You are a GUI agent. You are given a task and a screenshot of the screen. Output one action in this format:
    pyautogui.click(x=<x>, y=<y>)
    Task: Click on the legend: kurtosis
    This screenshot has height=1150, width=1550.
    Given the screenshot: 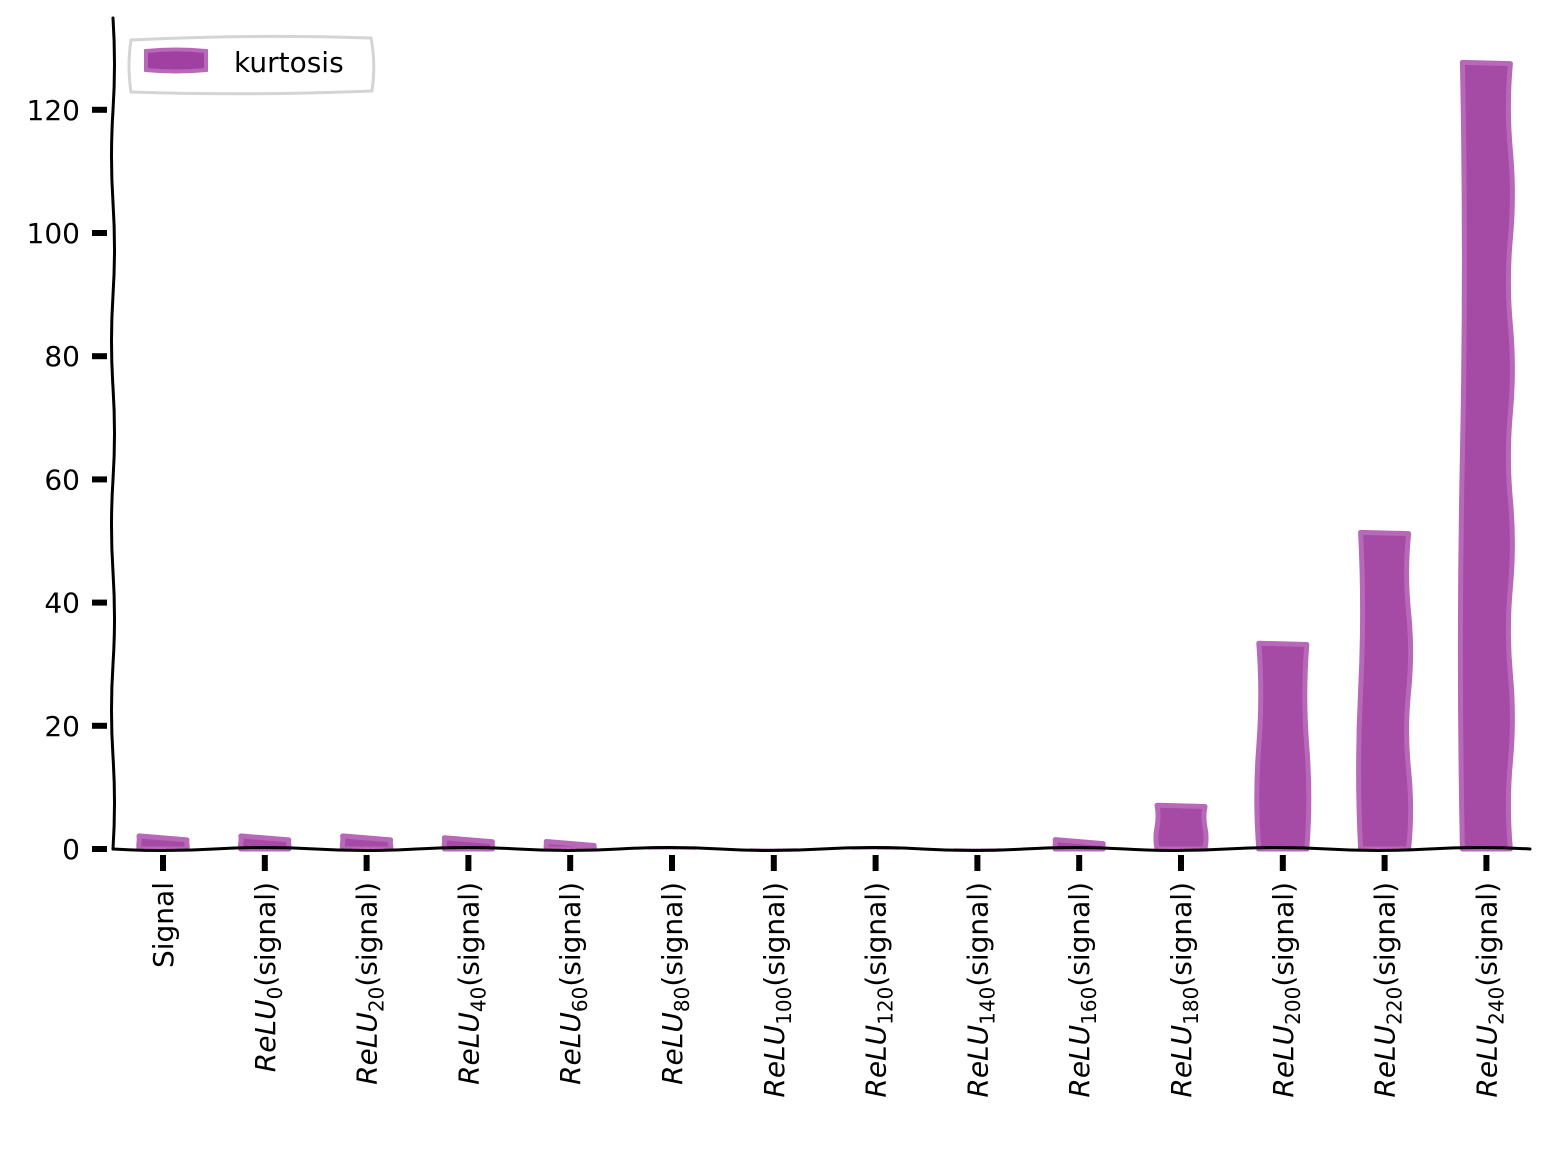 What is the action you would take?
    pyautogui.click(x=251, y=65)
    